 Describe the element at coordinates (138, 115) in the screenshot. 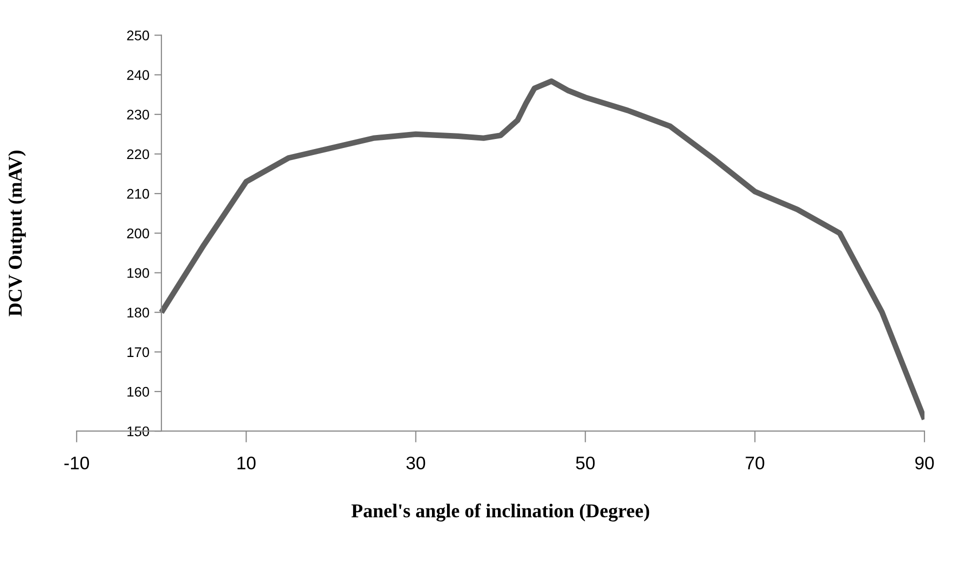

I see `y-tick-label: 230` at that location.